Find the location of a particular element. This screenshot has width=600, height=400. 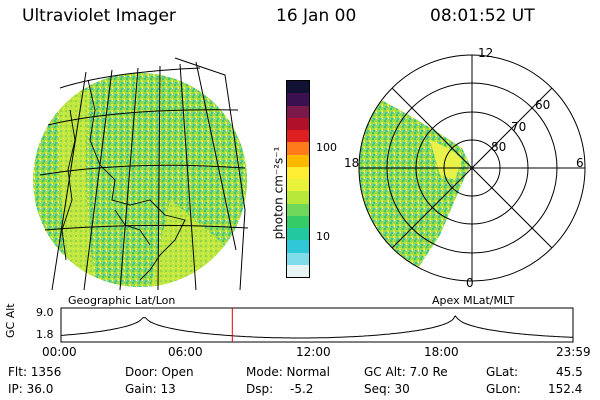

lat-ring-70: 70 is located at coordinates (519, 127).